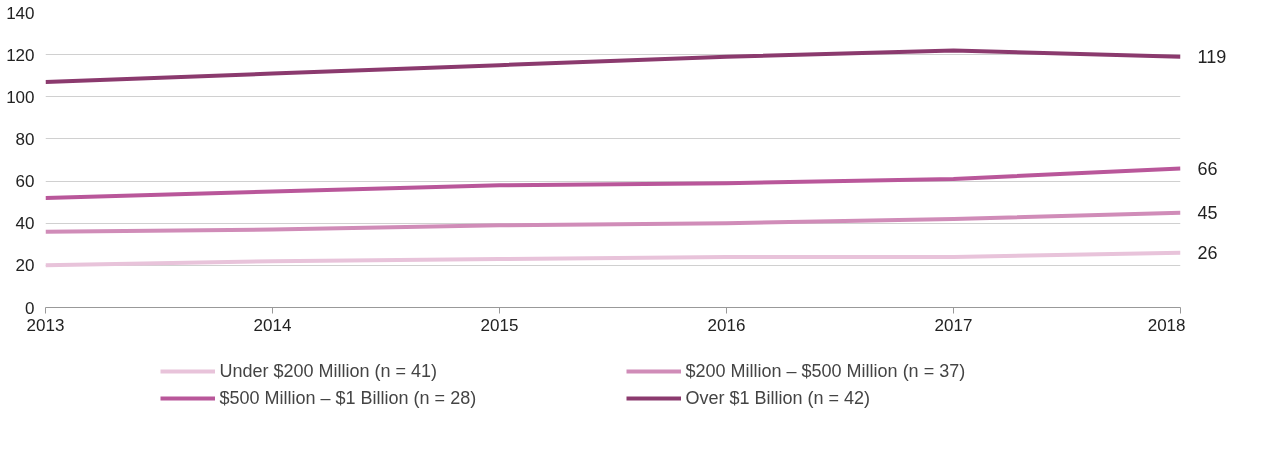 The width and height of the screenshot is (1270, 451). I want to click on x-tick-label: 2015, so click(499, 325).